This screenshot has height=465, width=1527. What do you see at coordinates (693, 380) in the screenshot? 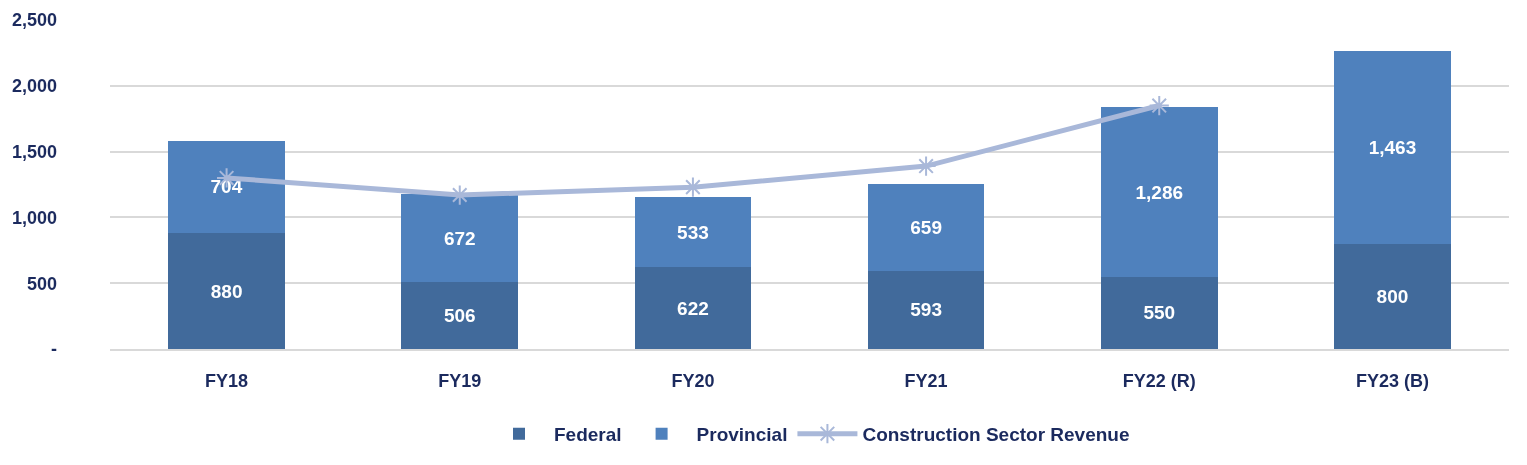
I see `x-tick-label: FY20` at bounding box center [693, 380].